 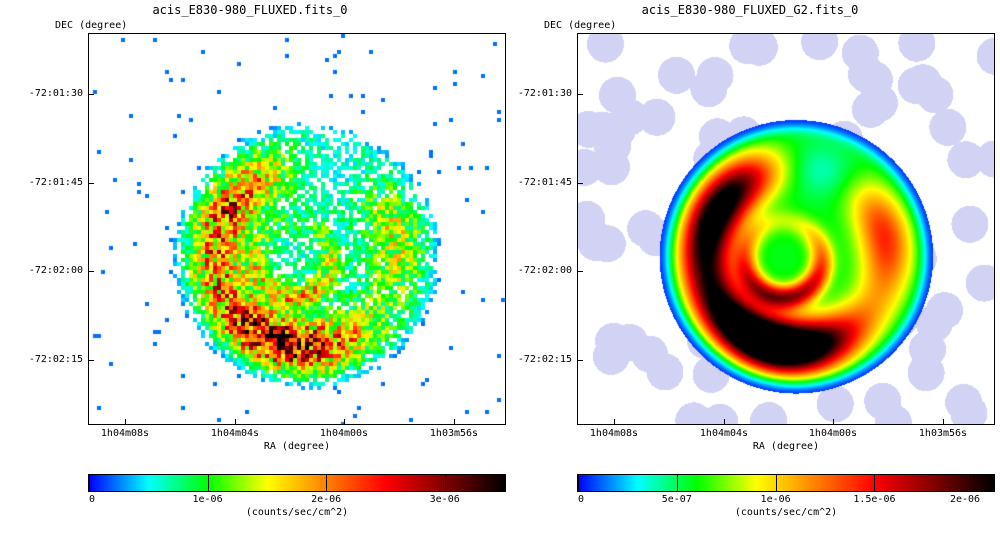 What do you see at coordinates (444, 499) in the screenshot?
I see `colorbar-tick-label: 3e-06` at bounding box center [444, 499].